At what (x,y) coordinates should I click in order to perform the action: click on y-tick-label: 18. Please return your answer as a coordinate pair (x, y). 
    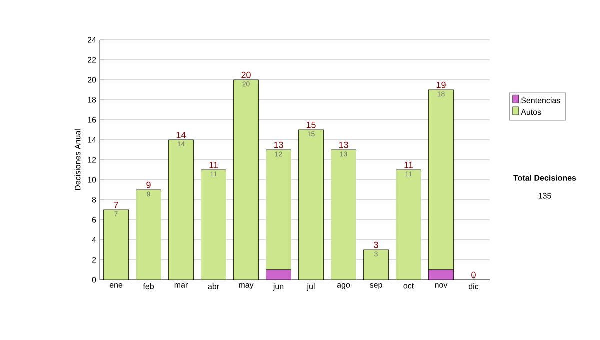
    Looking at the image, I should click on (92, 100).